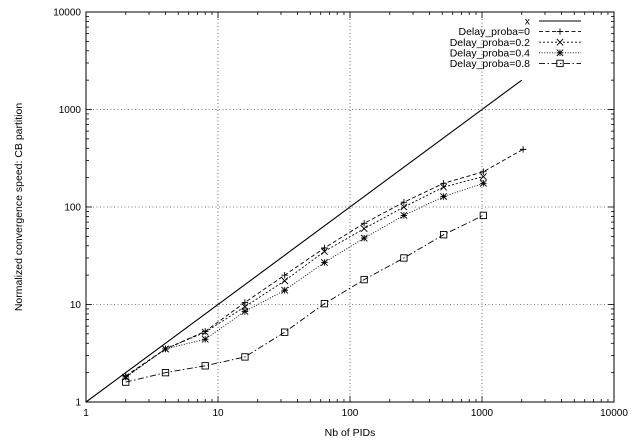  I want to click on legend-label: Delay_proba=0.4, so click(490, 53).